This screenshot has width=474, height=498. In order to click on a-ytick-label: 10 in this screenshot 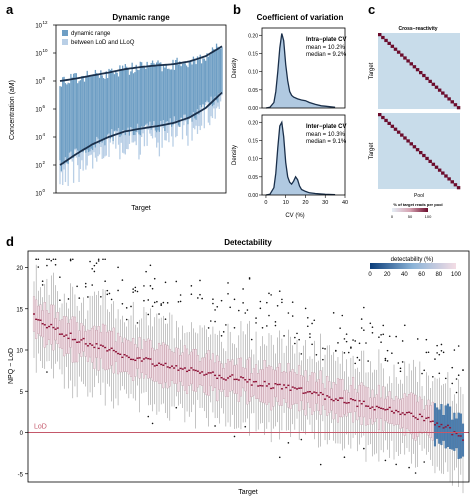, I will do `click(38, 167)`.